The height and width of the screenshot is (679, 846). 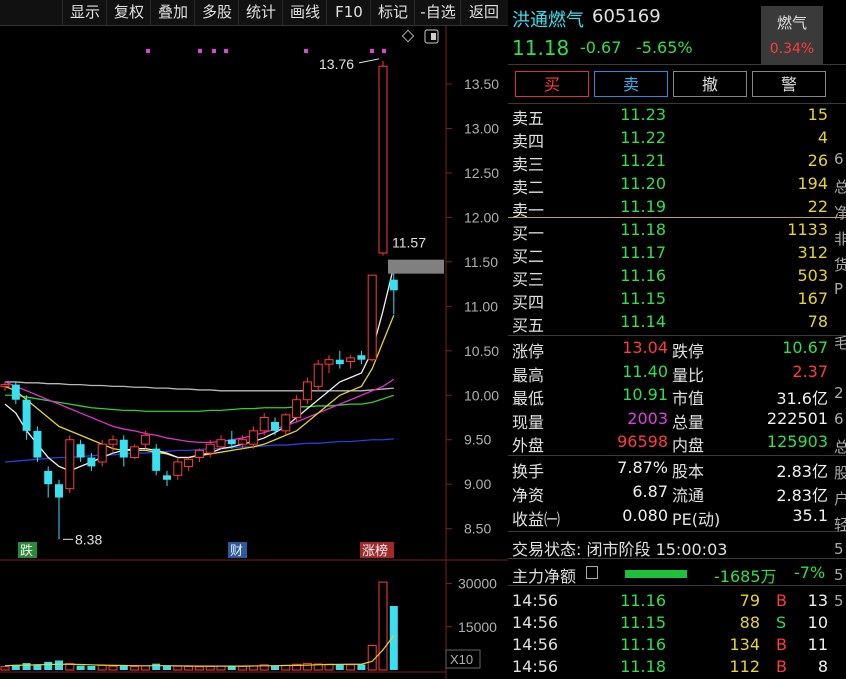 What do you see at coordinates (781, 644) in the screenshot?
I see `tick-side: B` at bounding box center [781, 644].